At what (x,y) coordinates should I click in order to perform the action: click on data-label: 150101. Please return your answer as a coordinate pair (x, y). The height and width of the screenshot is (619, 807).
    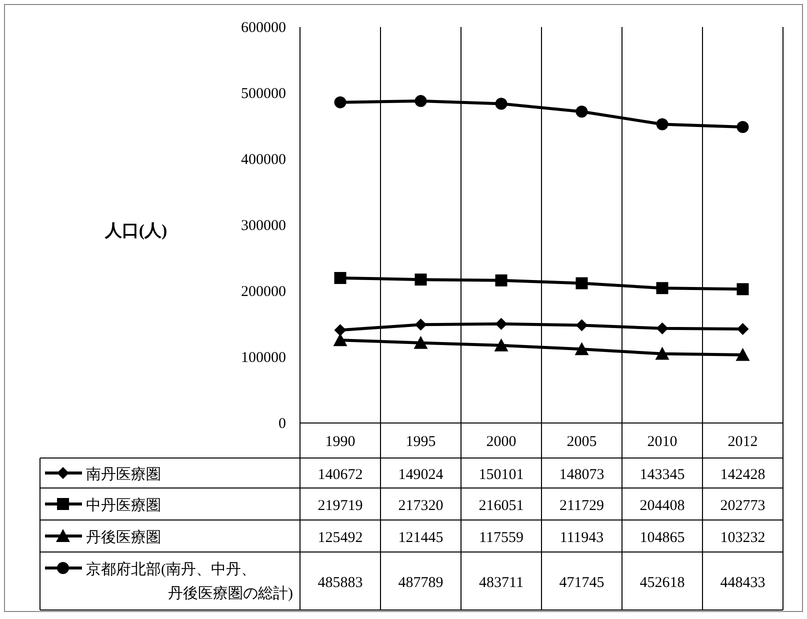
    Looking at the image, I should click on (501, 475).